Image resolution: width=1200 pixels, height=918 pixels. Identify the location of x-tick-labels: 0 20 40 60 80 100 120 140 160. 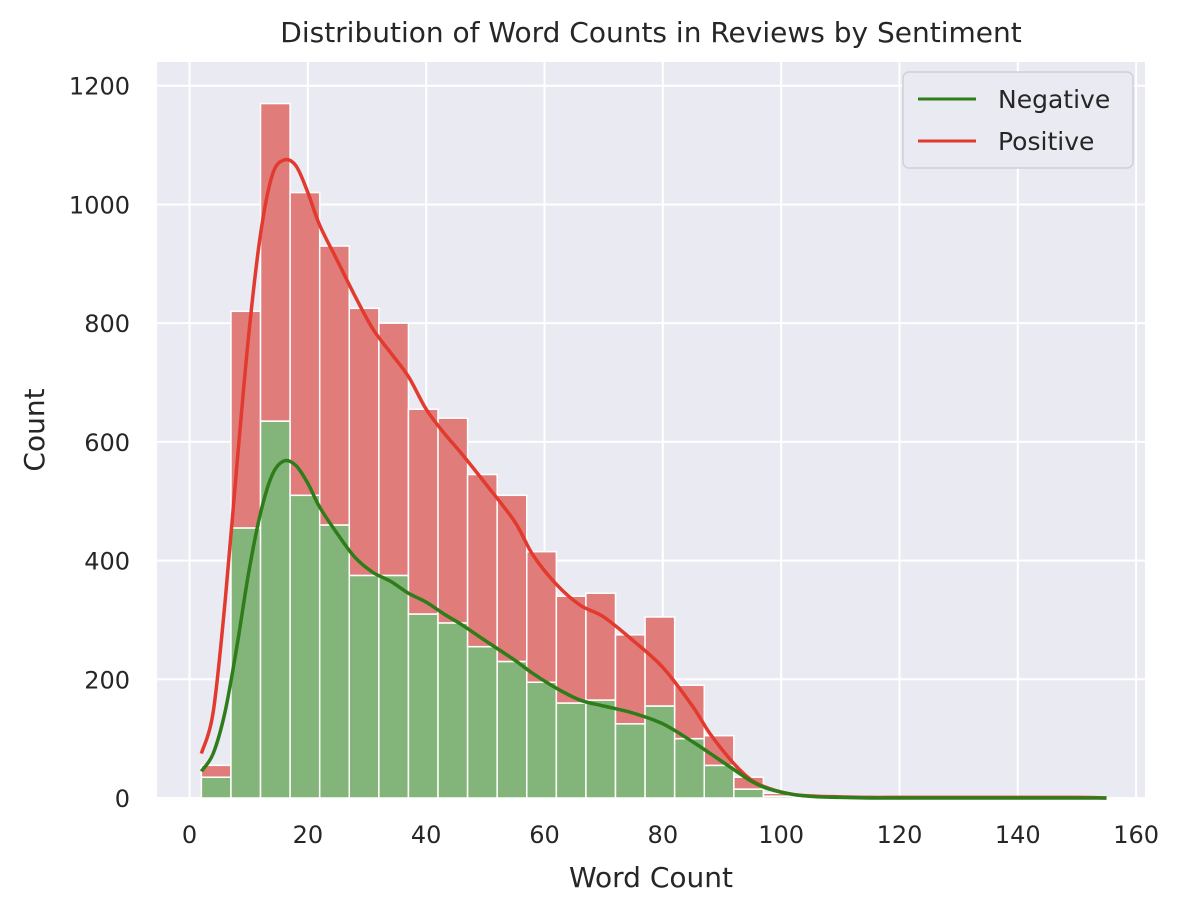
(670, 835).